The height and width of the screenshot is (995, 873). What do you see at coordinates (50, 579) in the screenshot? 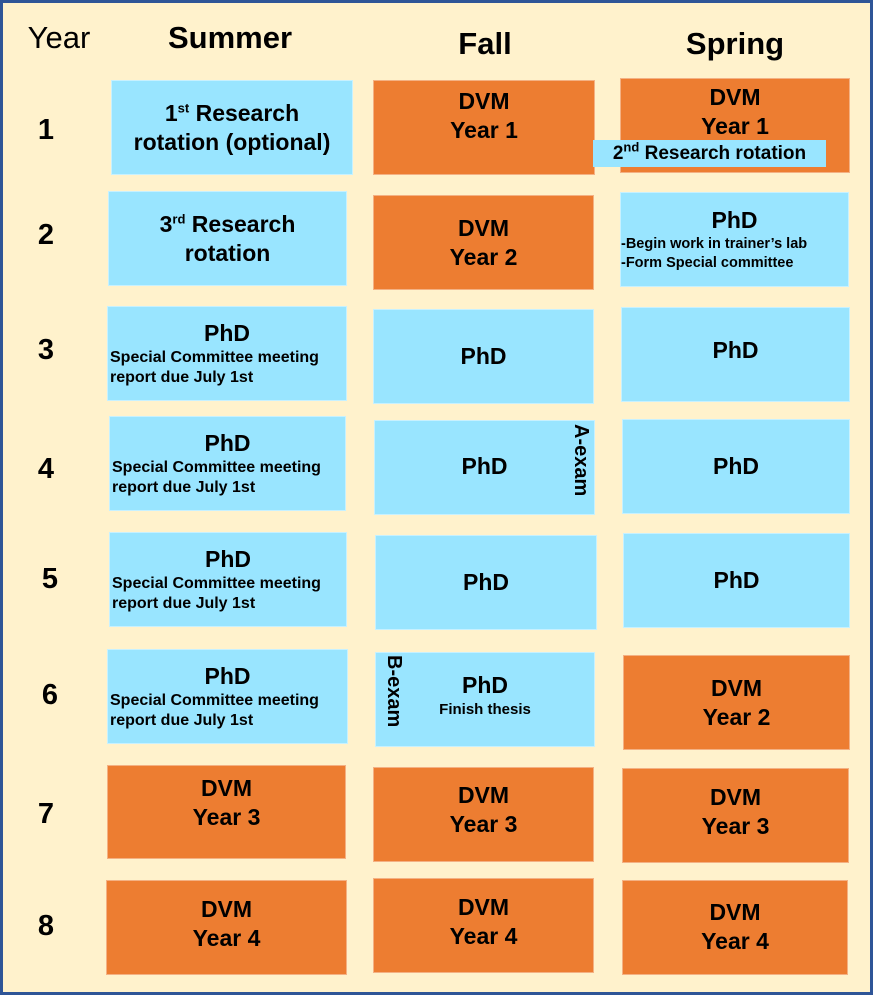
I see `year-label-5: 5` at bounding box center [50, 579].